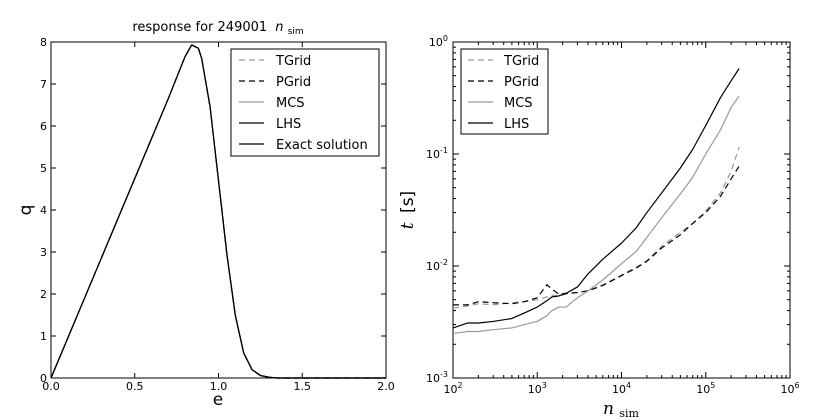 The height and width of the screenshot is (420, 840). I want to click on chart2-ytick-label: 10⁻², so click(437, 265).